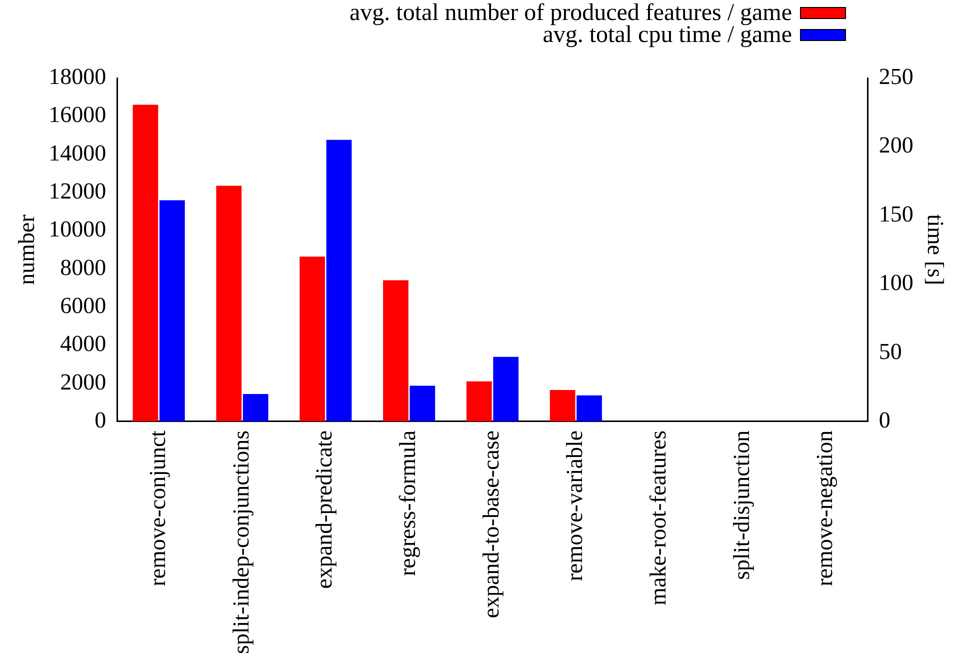  Describe the element at coordinates (896, 283) in the screenshot. I see `y2-tick-label: 100` at that location.